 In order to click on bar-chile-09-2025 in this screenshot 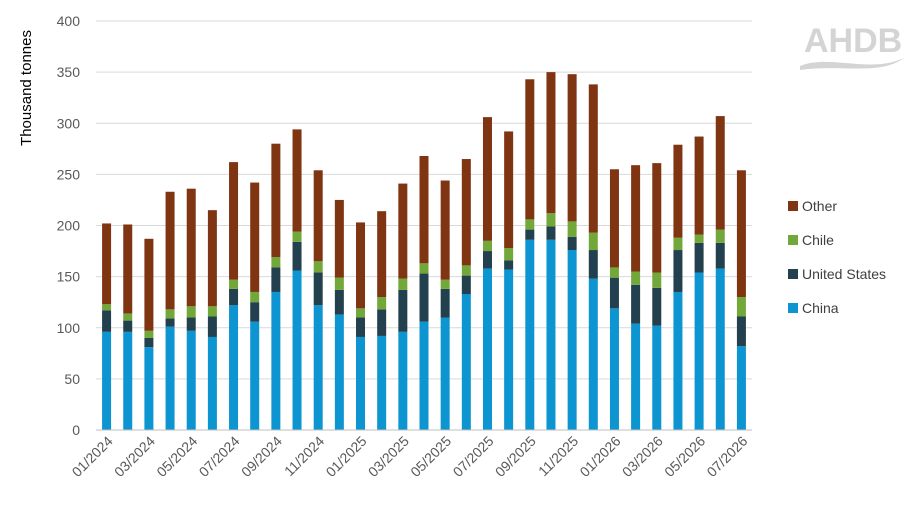, I will do `click(530, 224)`.